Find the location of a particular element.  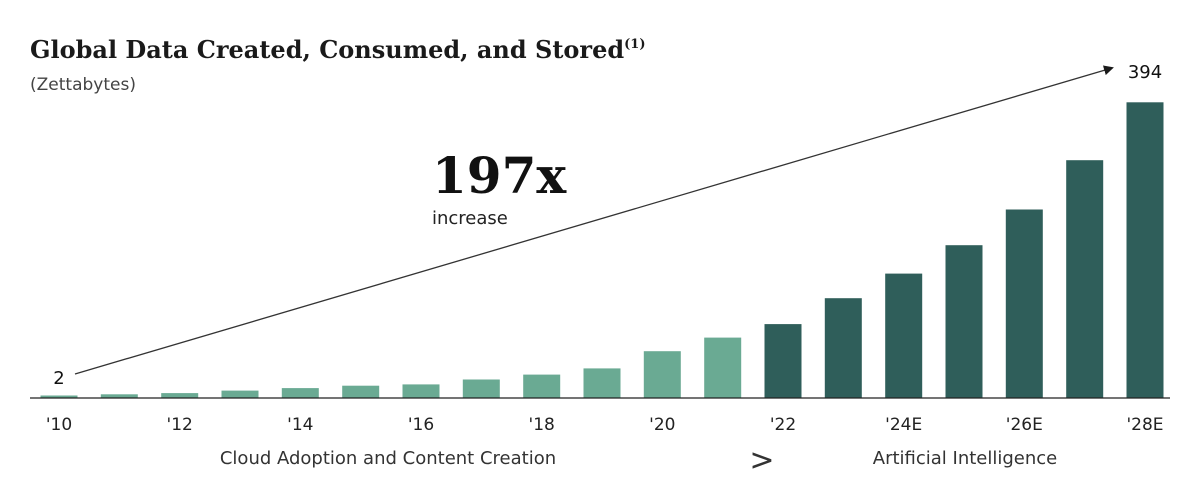

x-tick-label-8: '18 is located at coordinates (542, 425).